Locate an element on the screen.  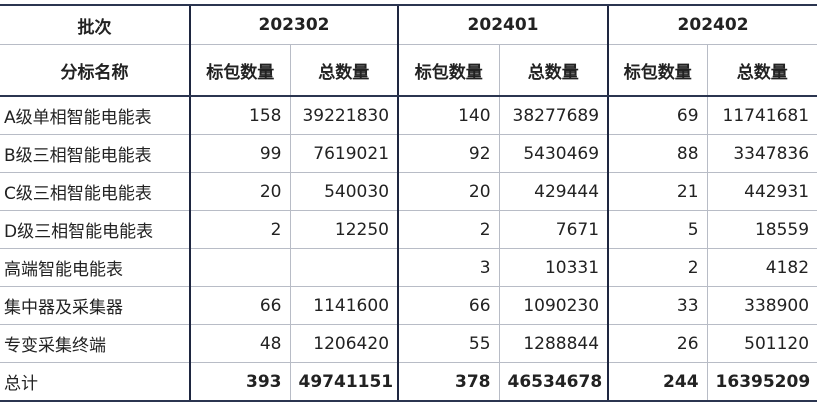
total-quantity-cell: 4182 is located at coordinates (761, 267).